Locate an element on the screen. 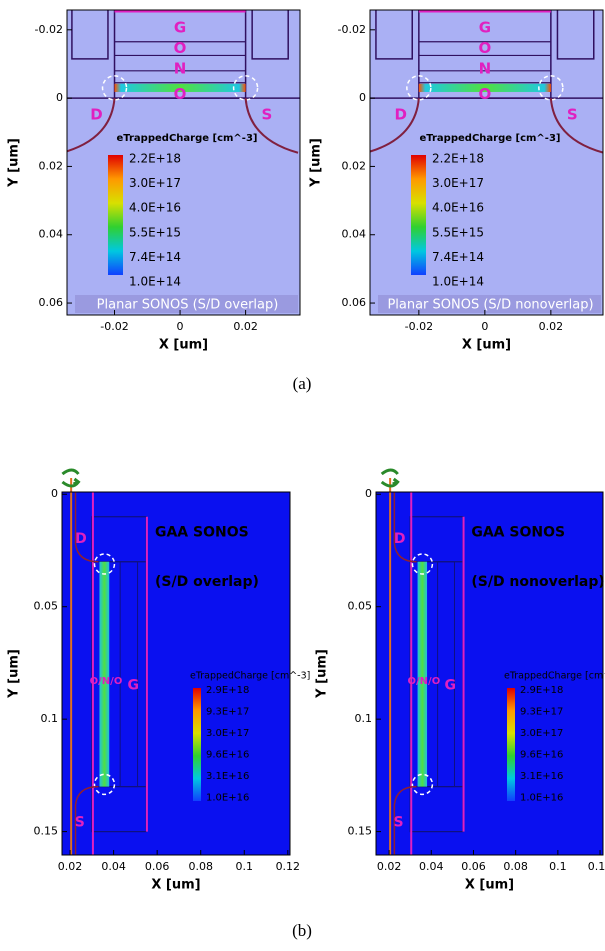 The height and width of the screenshot is (951, 605). colorbar-label: 2.9E+18 is located at coordinates (227, 690).